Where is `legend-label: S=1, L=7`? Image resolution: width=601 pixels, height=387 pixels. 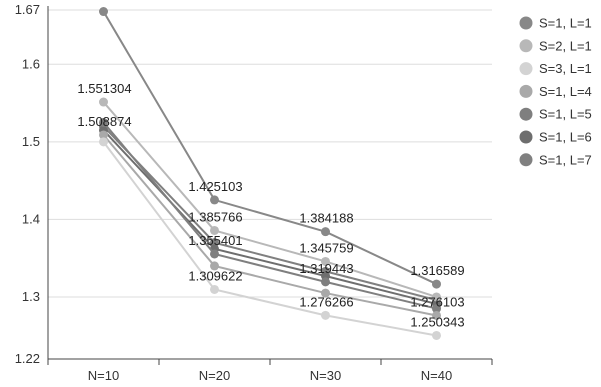 legend-label: S=1, L=7 is located at coordinates (565, 159).